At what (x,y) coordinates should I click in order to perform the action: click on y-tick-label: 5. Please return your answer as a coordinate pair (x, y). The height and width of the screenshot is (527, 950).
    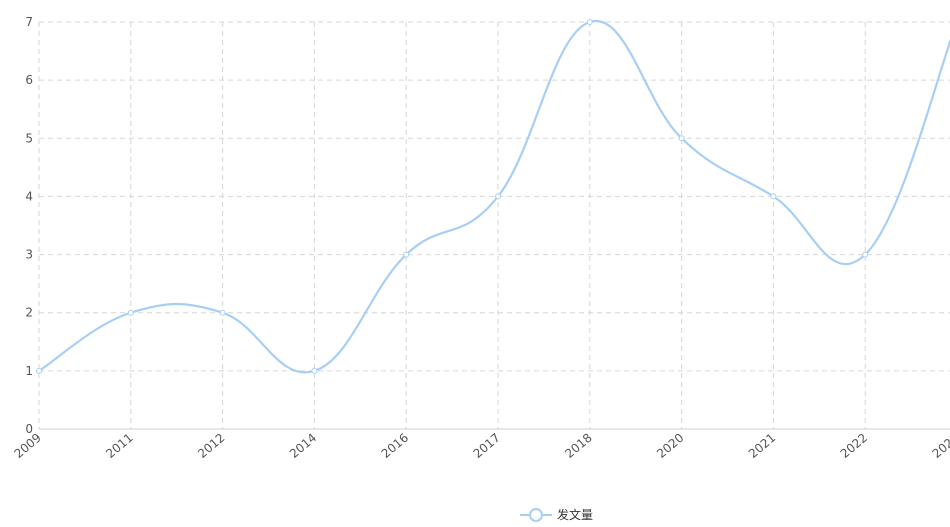
    Looking at the image, I should click on (29, 138).